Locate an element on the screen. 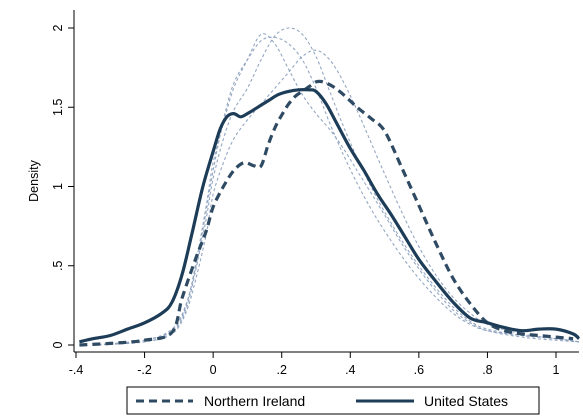 The width and height of the screenshot is (583, 417). x-ticks: -.4 -.2 0 .2 .4 .6 .8 1 is located at coordinates (314, 364).